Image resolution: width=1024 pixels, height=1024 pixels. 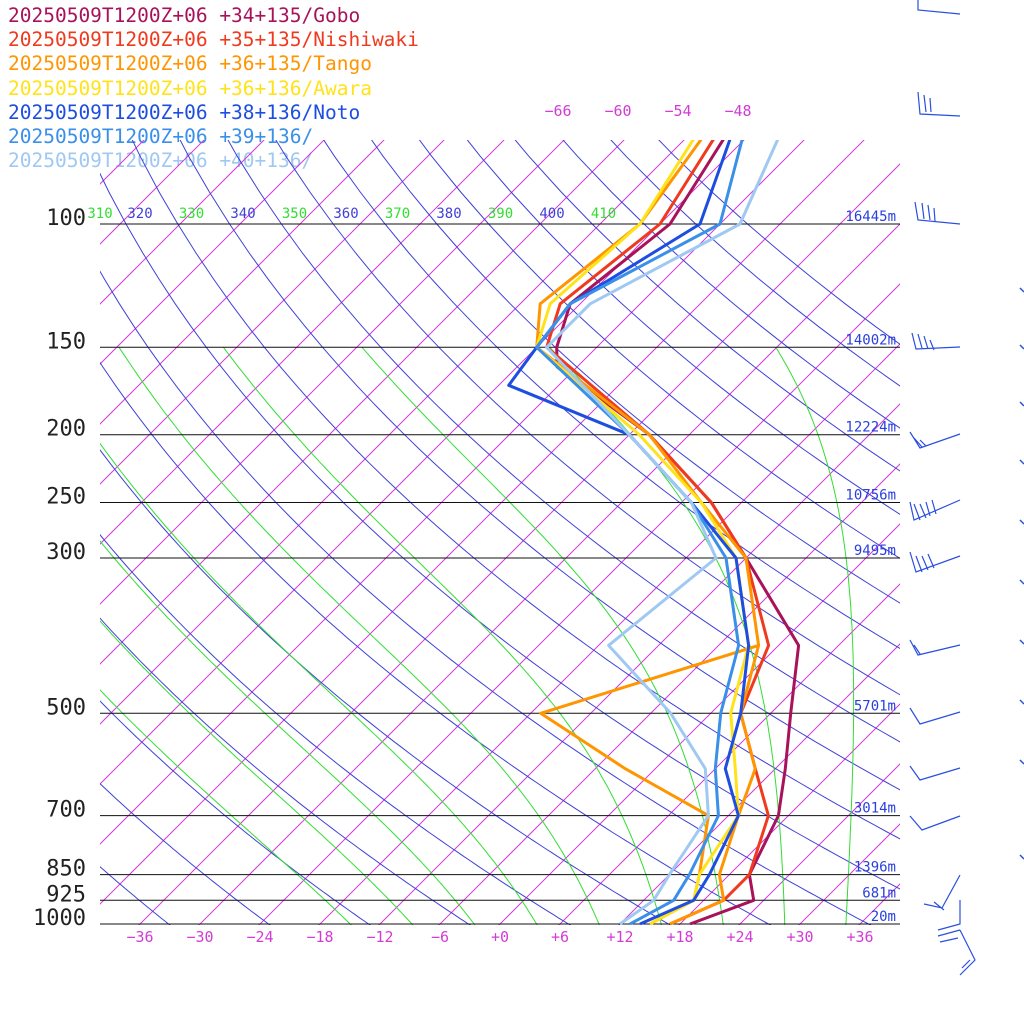 What do you see at coordinates (875, 868) in the screenshot?
I see `height-label: 1396m` at bounding box center [875, 868].